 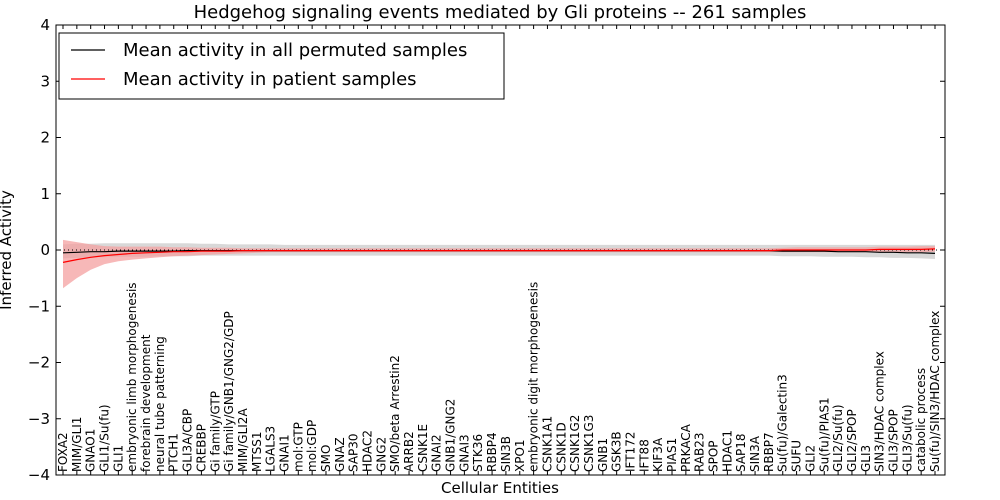 I want to click on x-tick-label: CSNK1E, so click(x=423, y=448).